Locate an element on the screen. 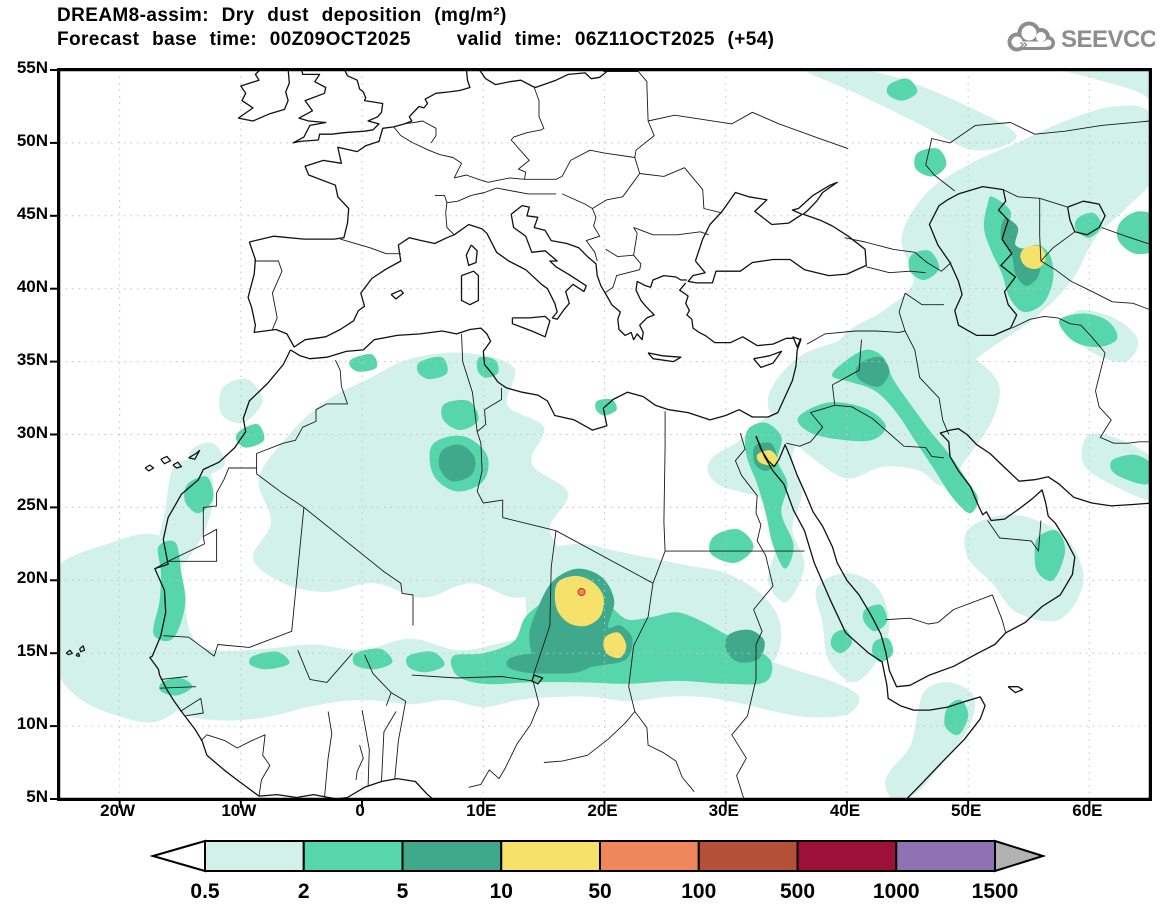 The height and width of the screenshot is (907, 1165). lat-tick-label-50N: 50N is located at coordinates (32, 140).